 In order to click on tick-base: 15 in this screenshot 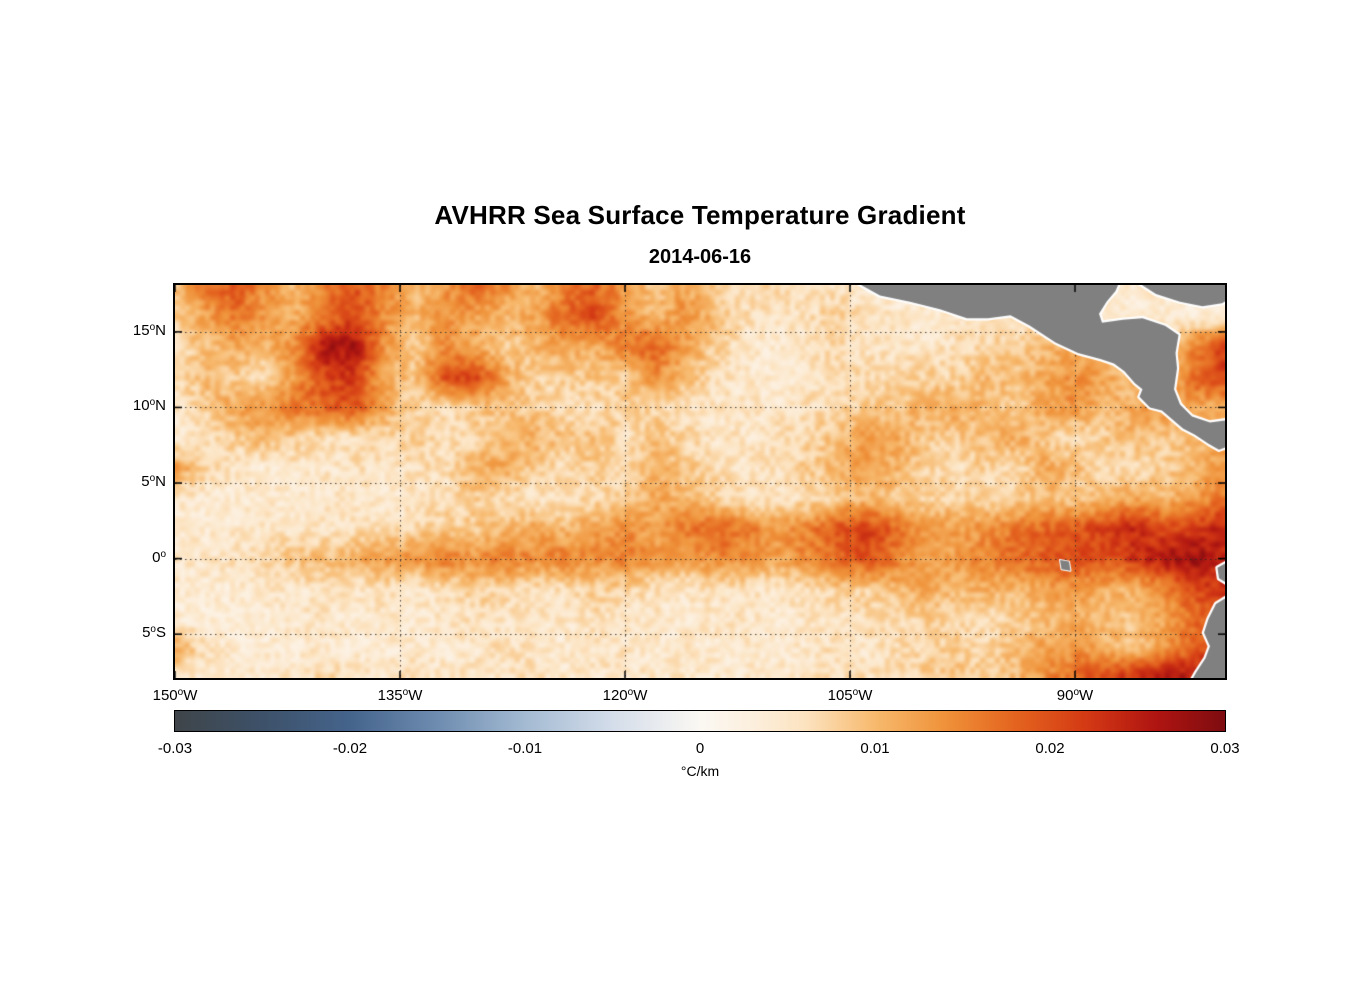, I will do `click(141, 330)`.